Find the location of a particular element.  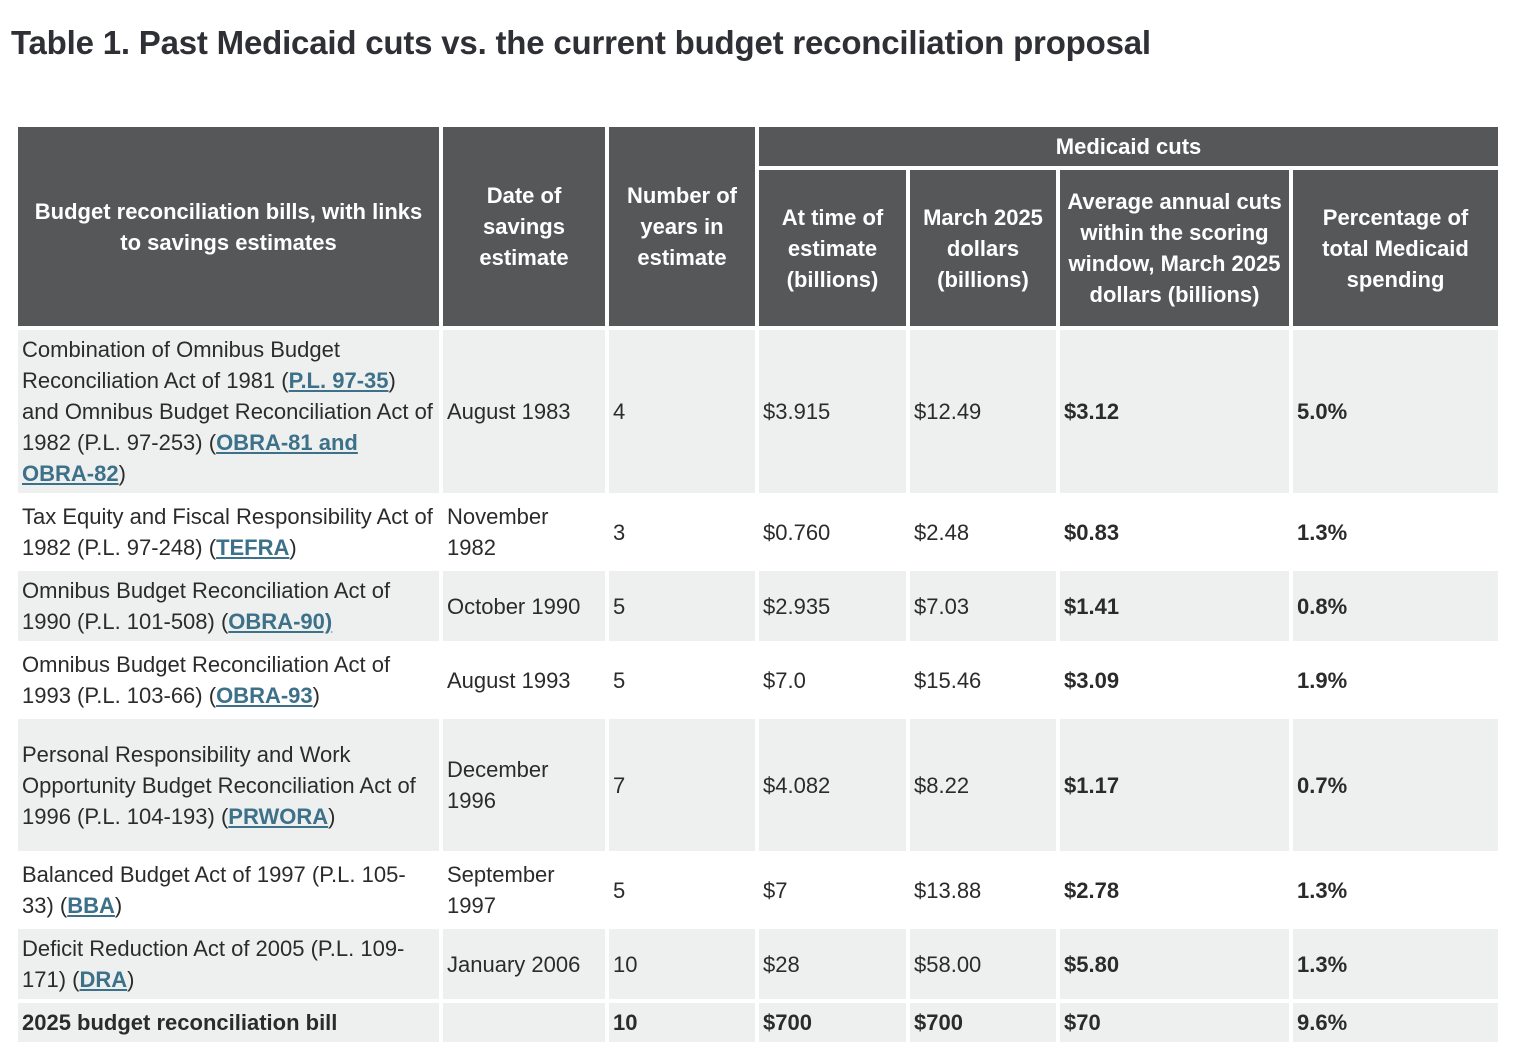

estimate-link: PRWORA is located at coordinates (278, 816).